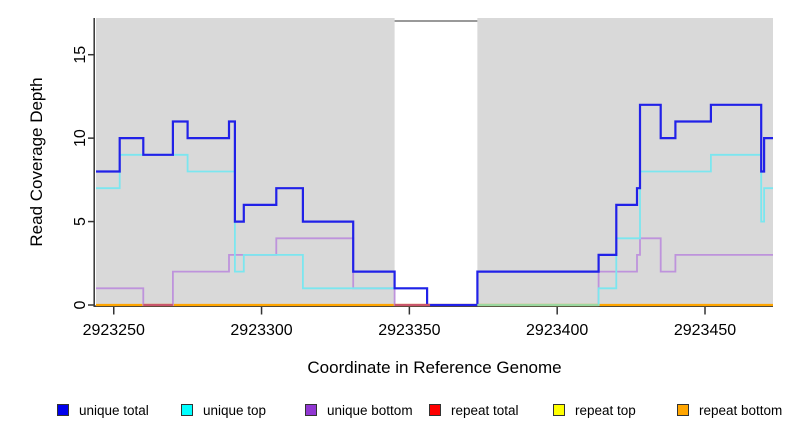  I want to click on series-line-unique-bottom, so click(434, 271).